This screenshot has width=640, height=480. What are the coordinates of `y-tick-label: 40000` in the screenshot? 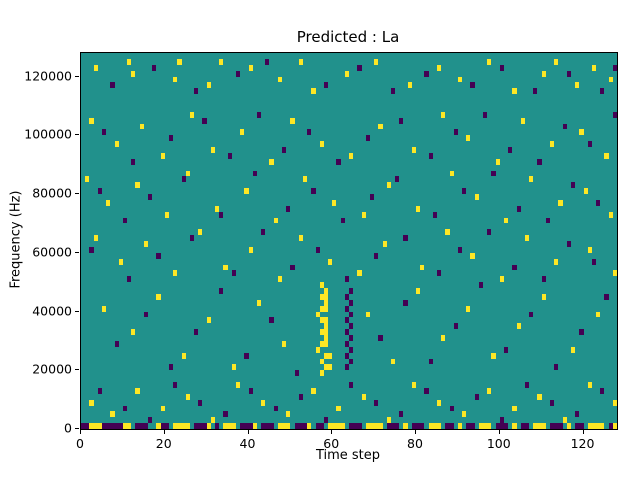 It's located at (52, 310).